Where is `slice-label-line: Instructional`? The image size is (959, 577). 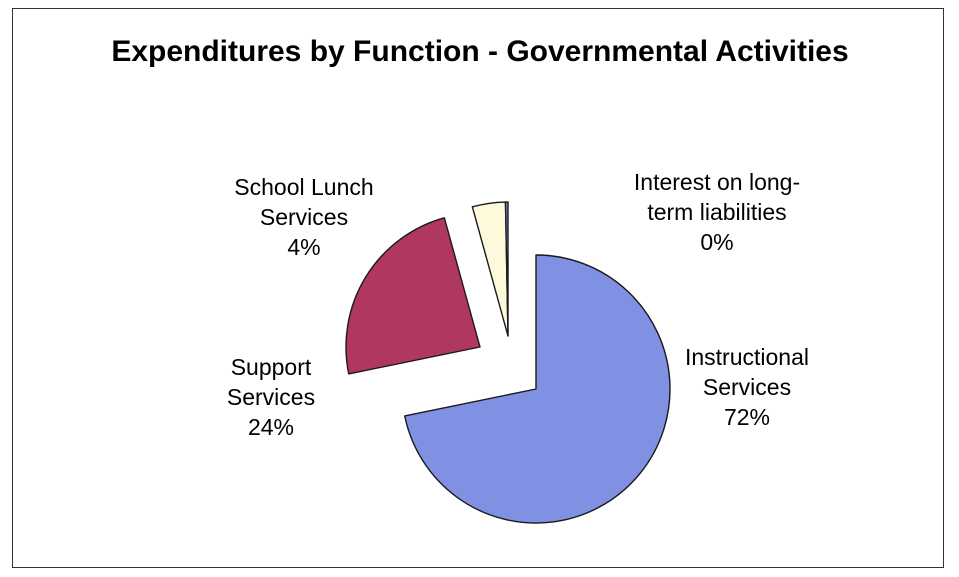 slice-label-line: Instructional is located at coordinates (746, 357).